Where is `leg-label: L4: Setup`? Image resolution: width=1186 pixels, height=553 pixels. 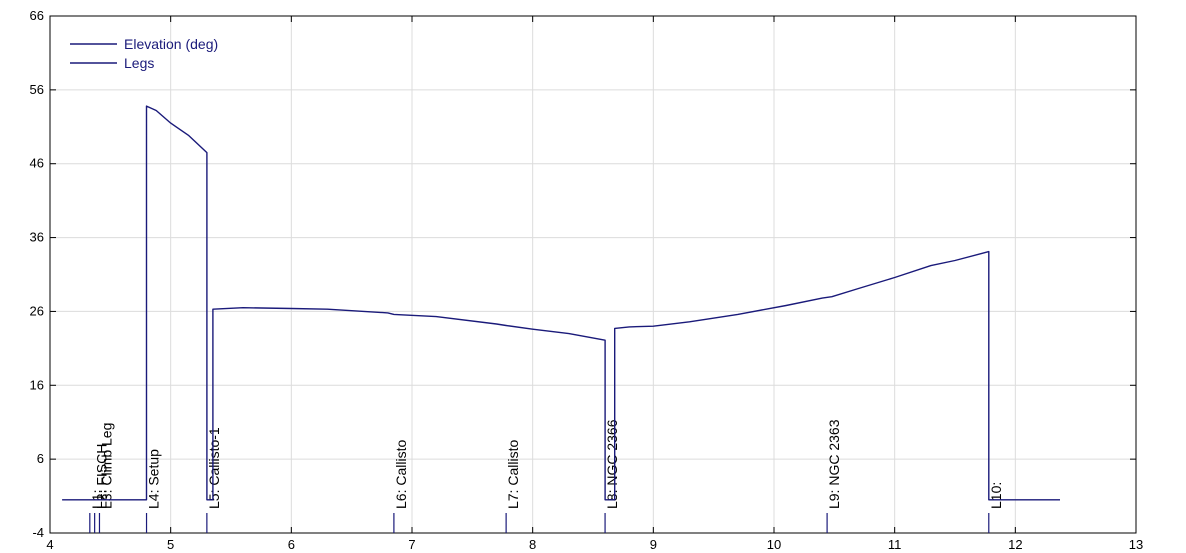 leg-label: L4: Setup is located at coordinates (154, 479).